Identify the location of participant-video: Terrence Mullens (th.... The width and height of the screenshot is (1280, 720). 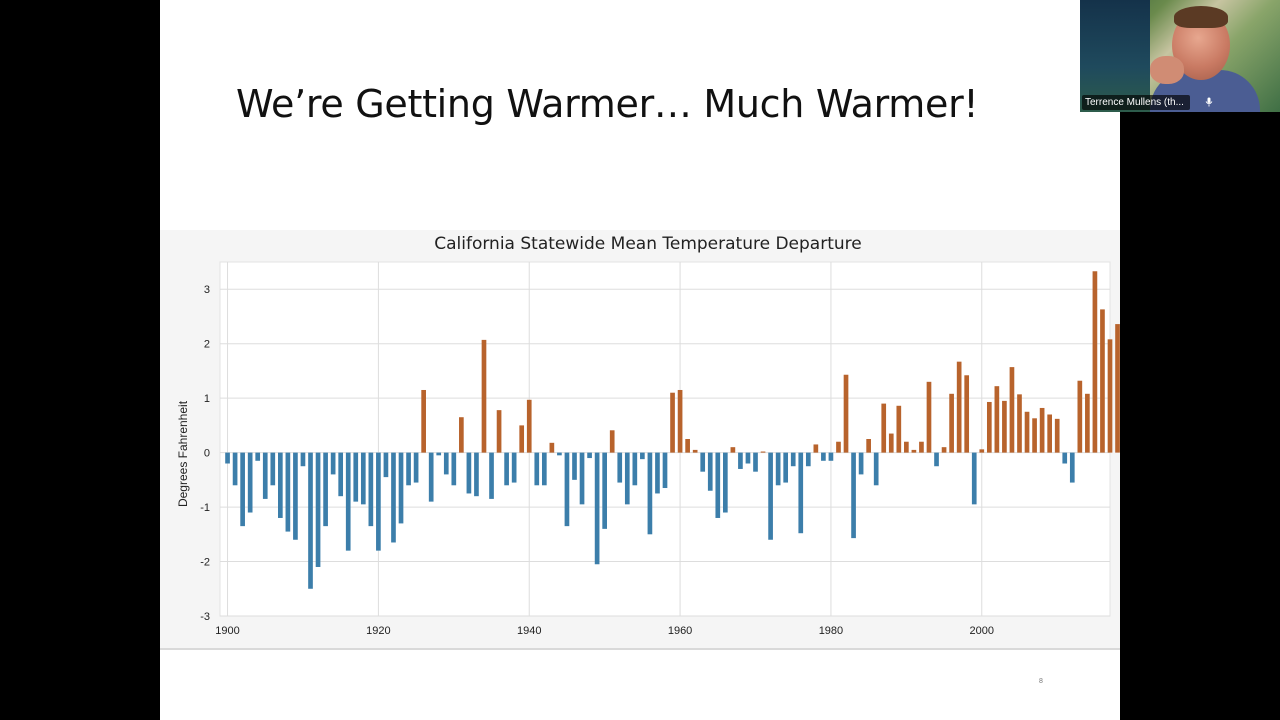
(1180, 56).